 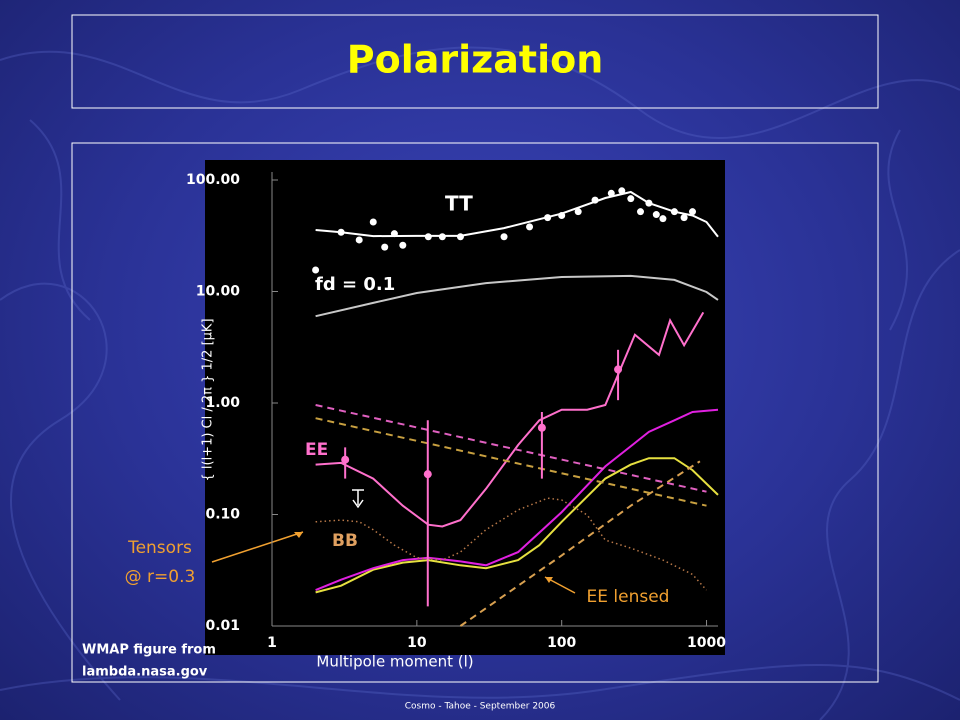 What do you see at coordinates (218, 292) in the screenshot?
I see `y-tick-label: 10.00` at bounding box center [218, 292].